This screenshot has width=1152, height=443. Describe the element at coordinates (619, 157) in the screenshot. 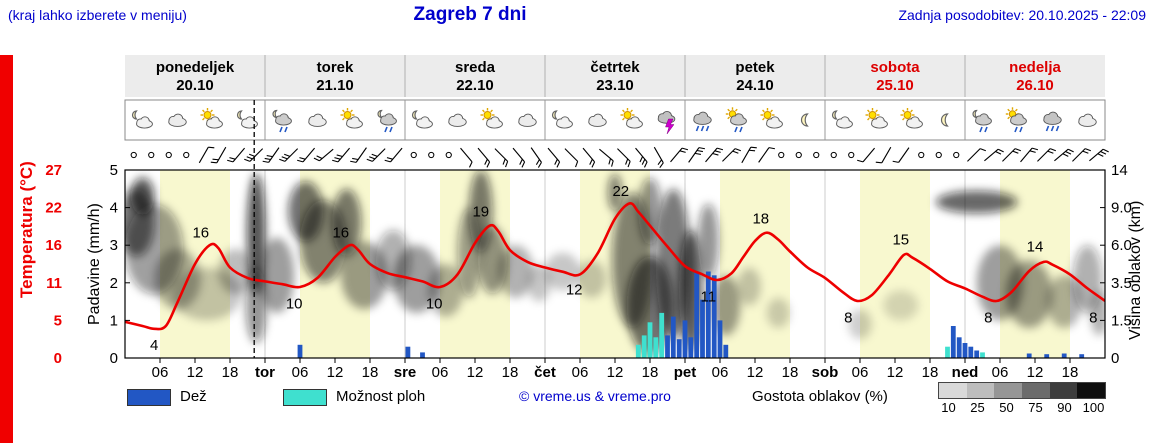

I see `wind-barb-row` at that location.